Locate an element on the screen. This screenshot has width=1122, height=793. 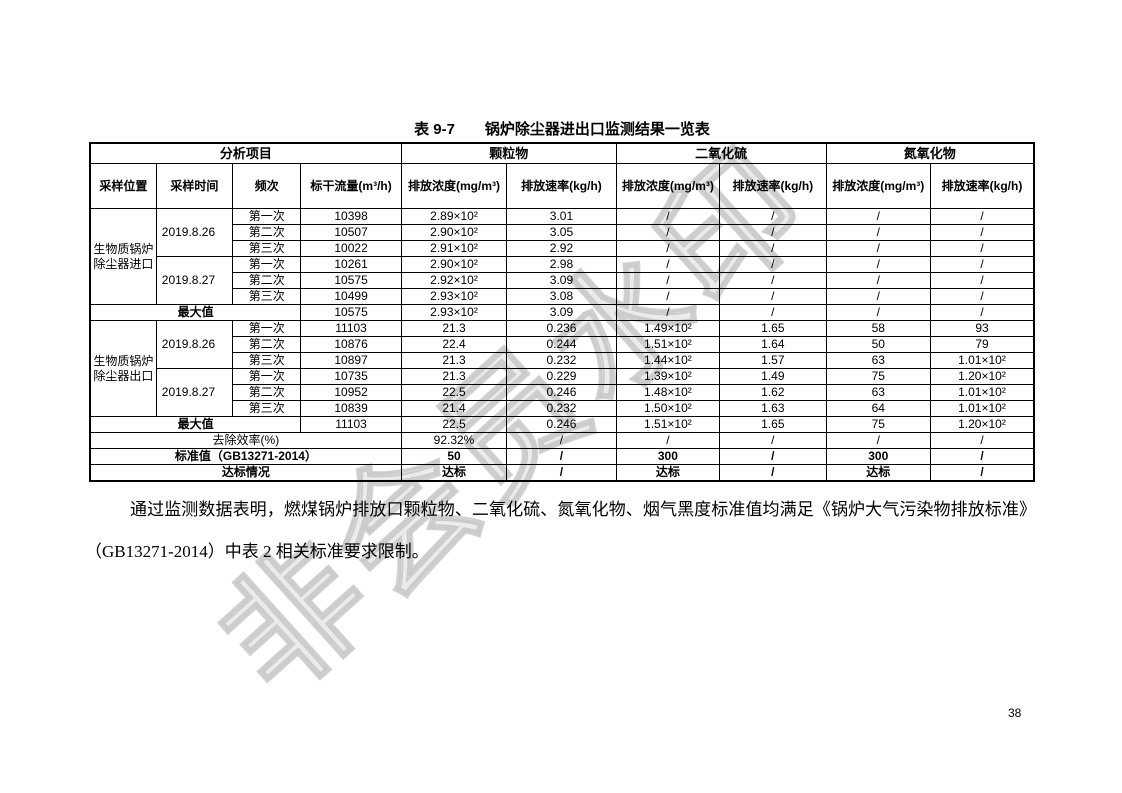
table-row: 第三次 10499 2.93×10² 3.08// / / is located at coordinates (562, 296).